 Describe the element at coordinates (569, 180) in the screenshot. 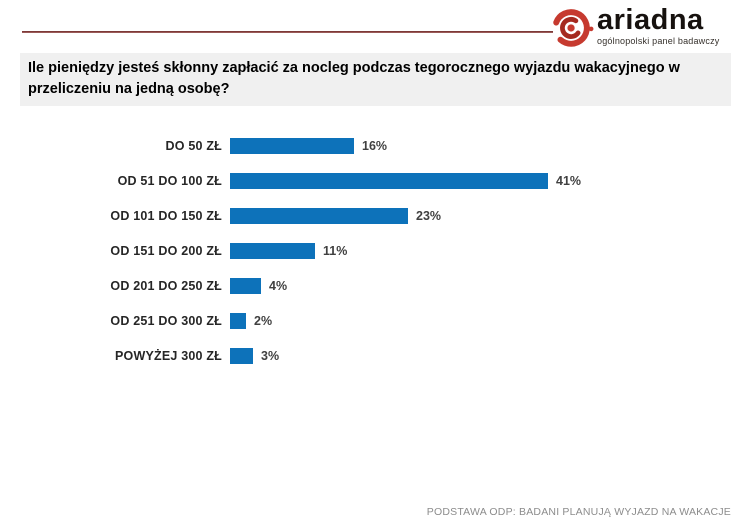

I see `value-label: 41%` at that location.